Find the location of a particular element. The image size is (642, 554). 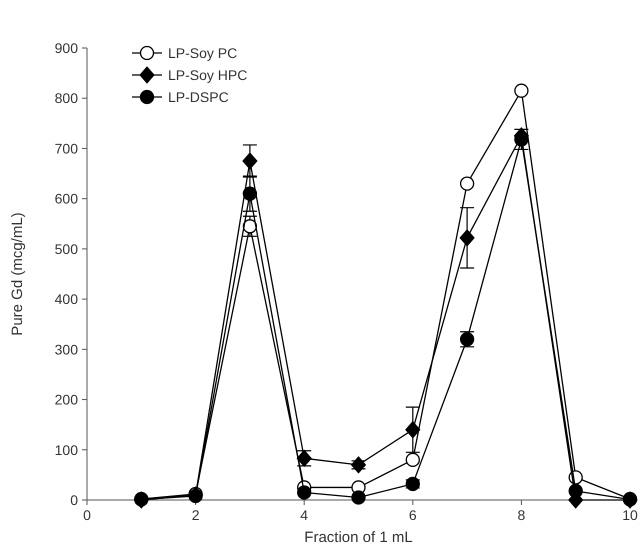

x-tick-label: 8 is located at coordinates (522, 515).